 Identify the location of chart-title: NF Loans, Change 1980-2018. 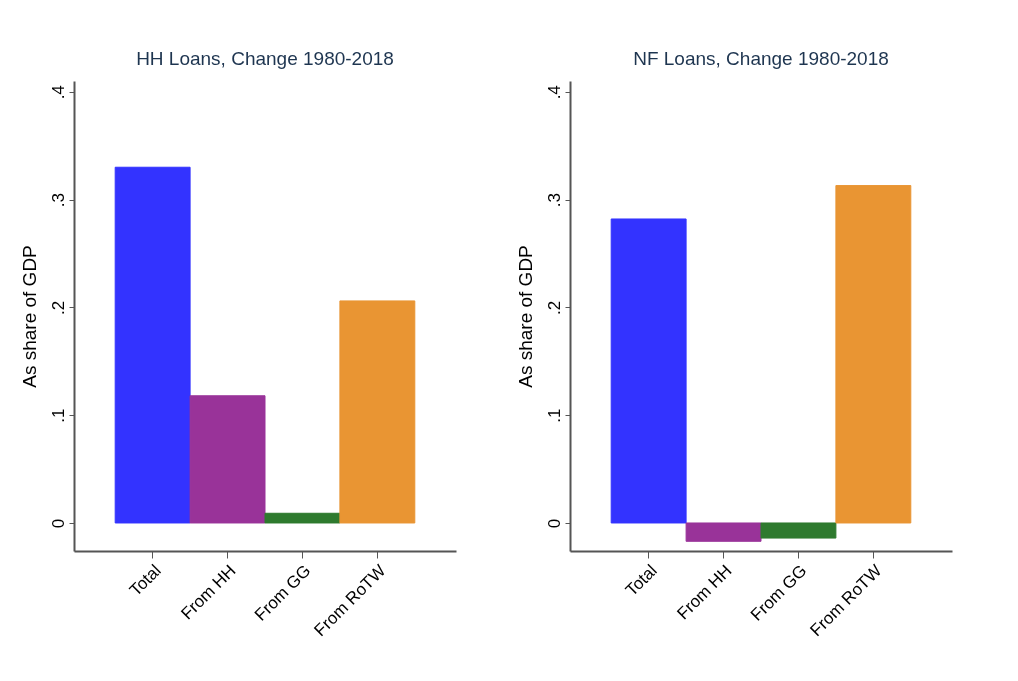
(761, 58).